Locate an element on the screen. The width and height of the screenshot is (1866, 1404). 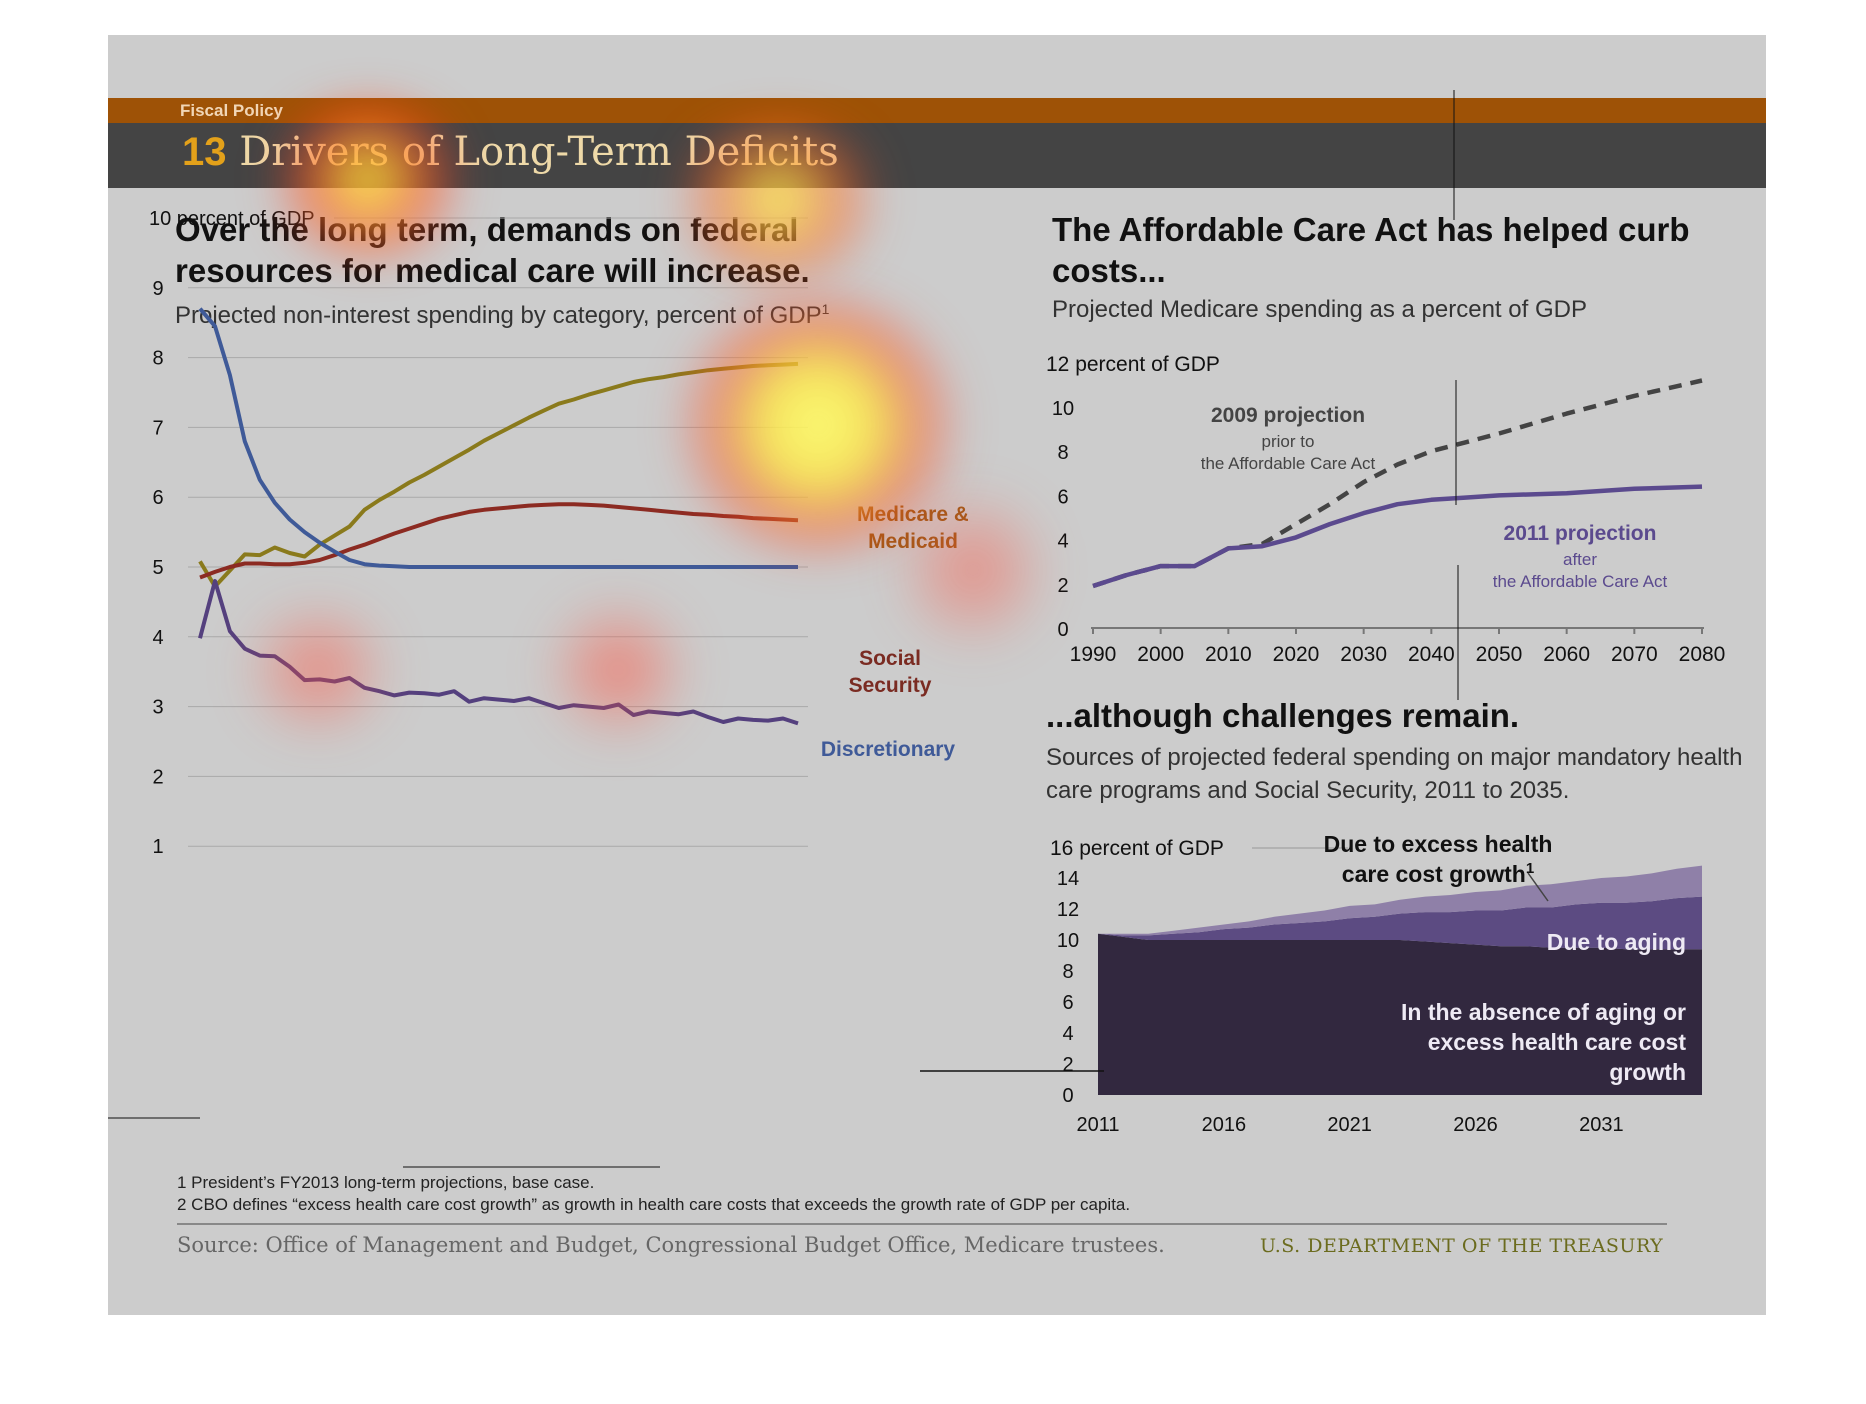
area-label-due-to-excess-health-care-cost-growth: Due to excess health care cost growth1 is located at coordinates (1438, 859).